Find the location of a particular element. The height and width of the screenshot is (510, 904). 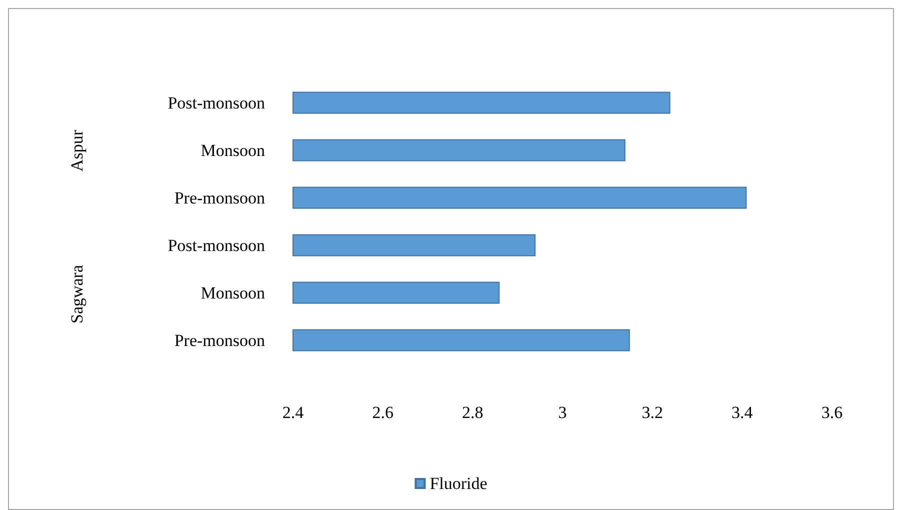

x-tick-label: 3.6 is located at coordinates (832, 412).